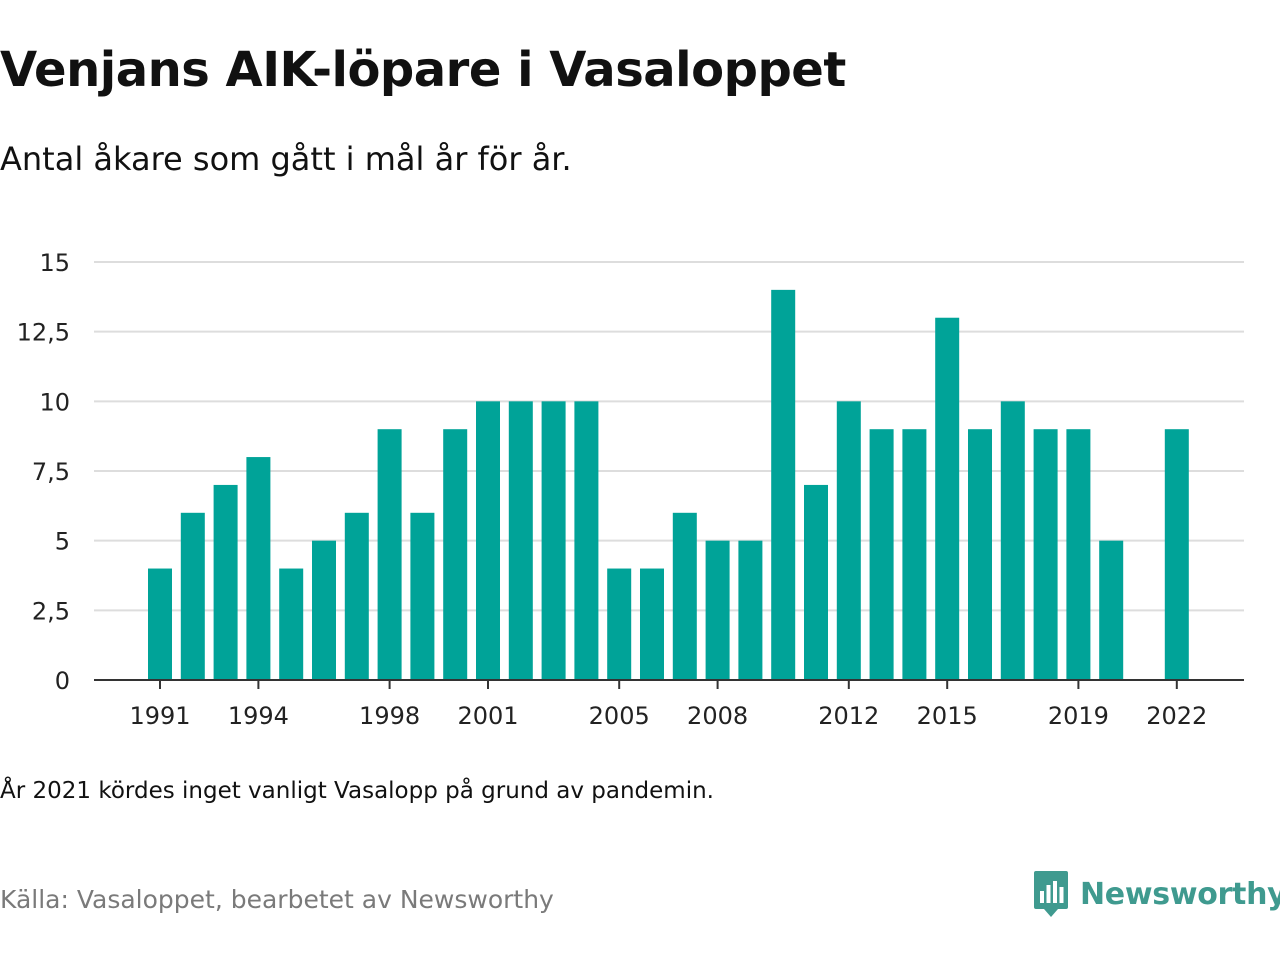 This screenshot has height=960, width=1280. I want to click on x-tick-label: 1998, so click(389, 716).